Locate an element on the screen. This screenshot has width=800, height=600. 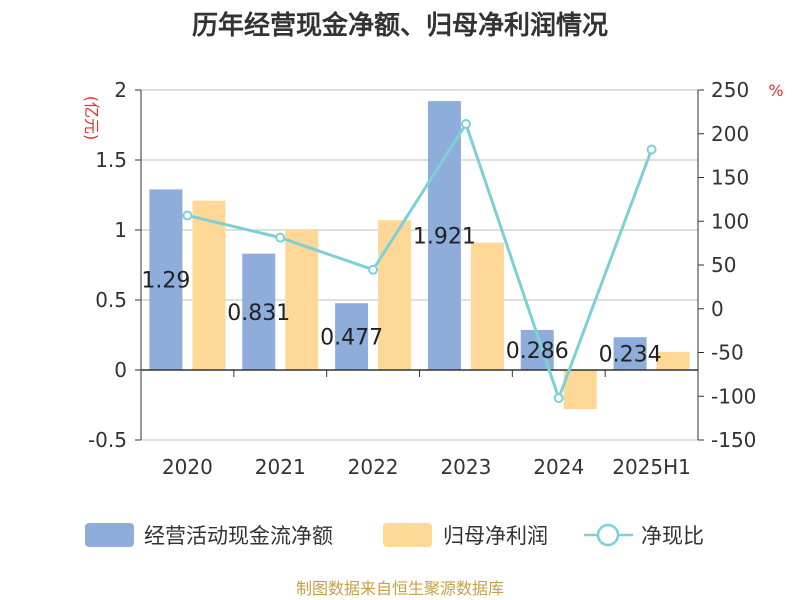
right-tick-label: 150 is located at coordinates (730, 178).